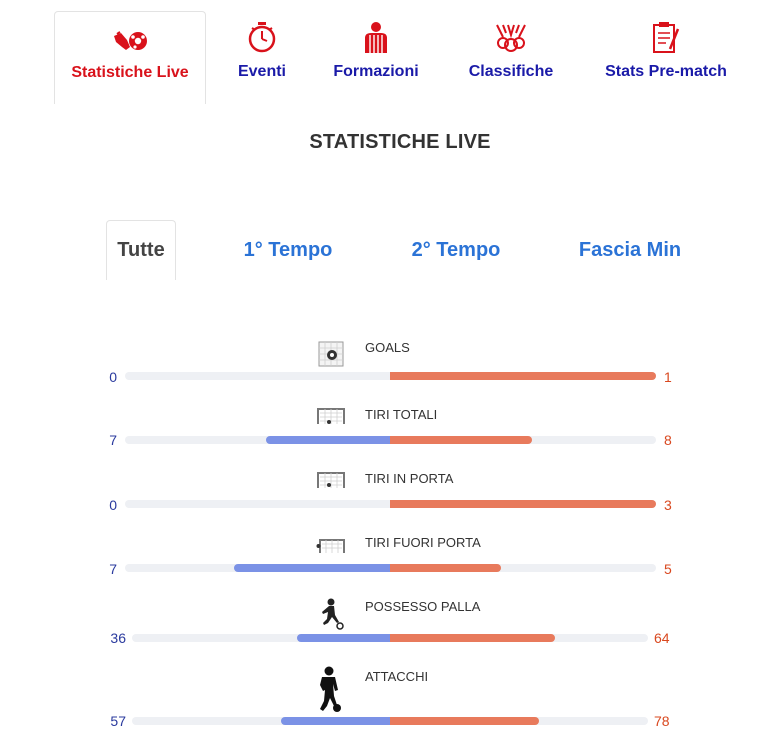  What do you see at coordinates (130, 72) in the screenshot?
I see `tab-label: Statistiche Live` at bounding box center [130, 72].